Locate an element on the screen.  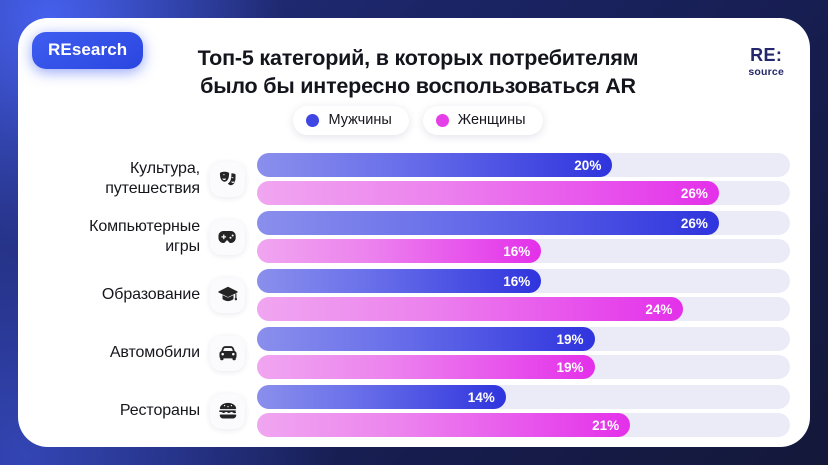
bar-value-female: 19% is located at coordinates (570, 367).